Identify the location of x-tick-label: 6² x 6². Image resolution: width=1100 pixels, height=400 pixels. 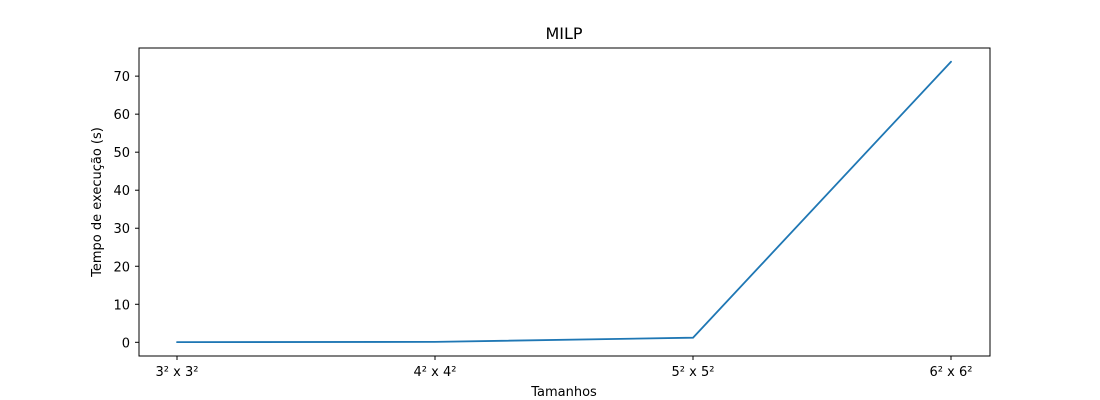
(951, 372).